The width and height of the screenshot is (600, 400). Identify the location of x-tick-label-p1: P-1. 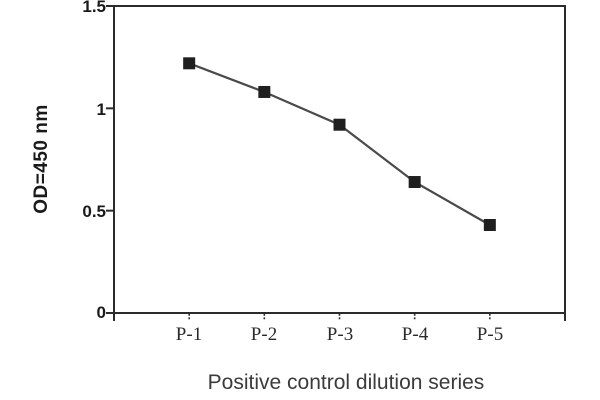
(189, 334).